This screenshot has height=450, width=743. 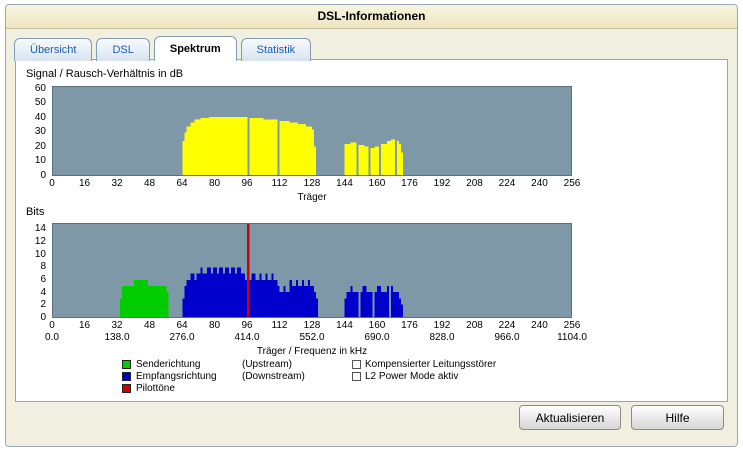 What do you see at coordinates (32, 273) in the screenshot?
I see `bits-chart-y-axis: 0 2 4 6 8 10 12 14` at bounding box center [32, 273].